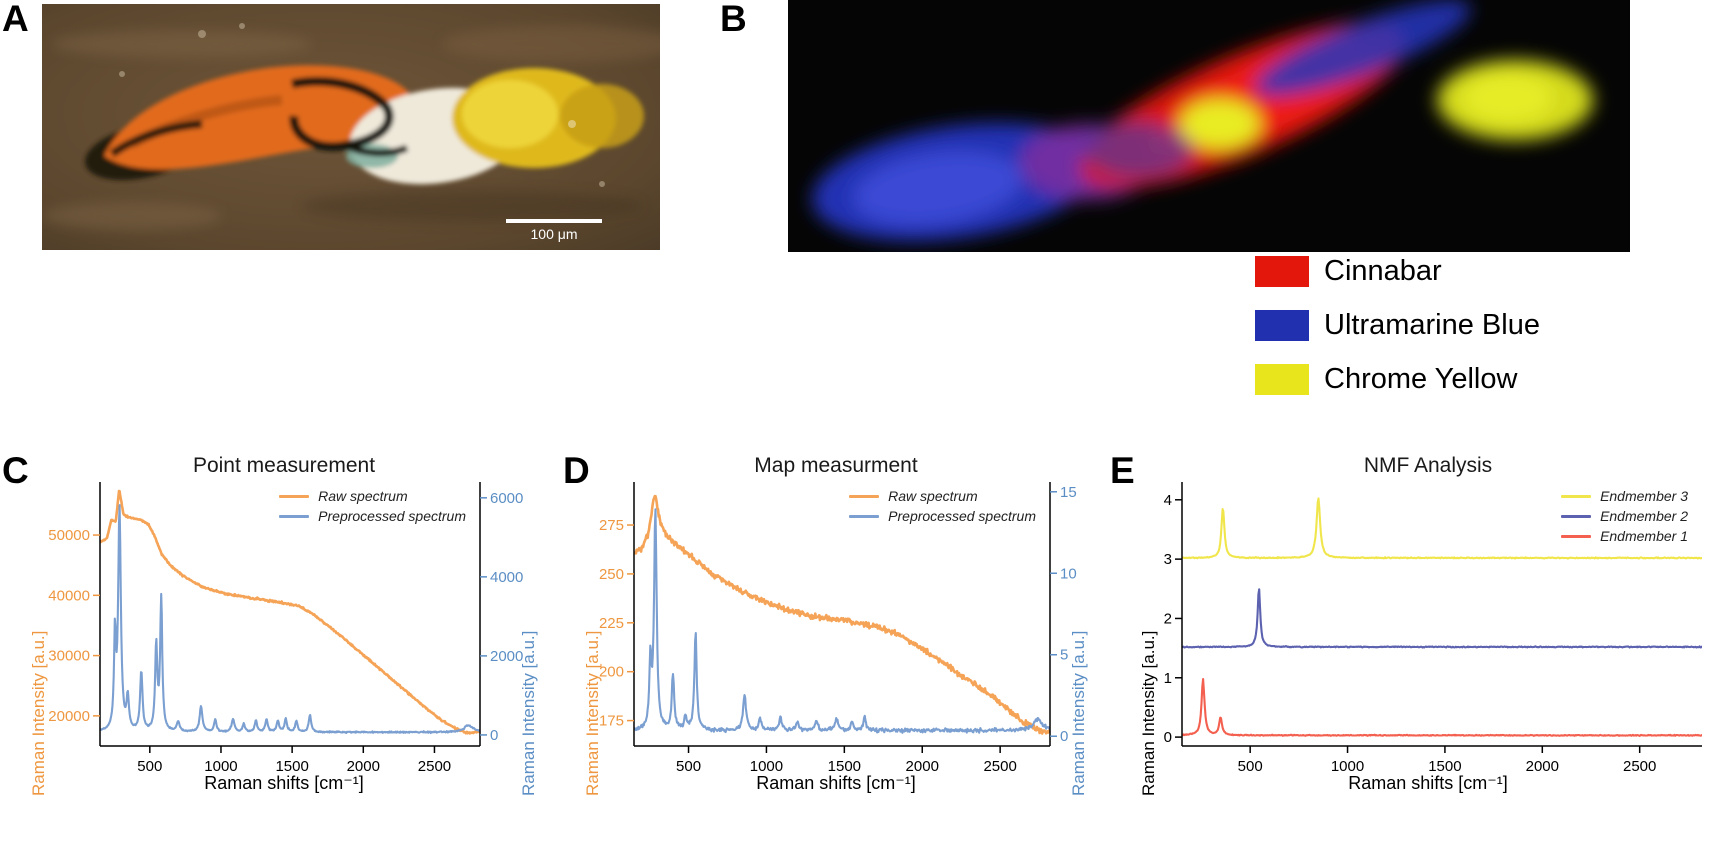  What do you see at coordinates (1432, 325) in the screenshot?
I see `pigment-label: Ultramarine Blue` at bounding box center [1432, 325].